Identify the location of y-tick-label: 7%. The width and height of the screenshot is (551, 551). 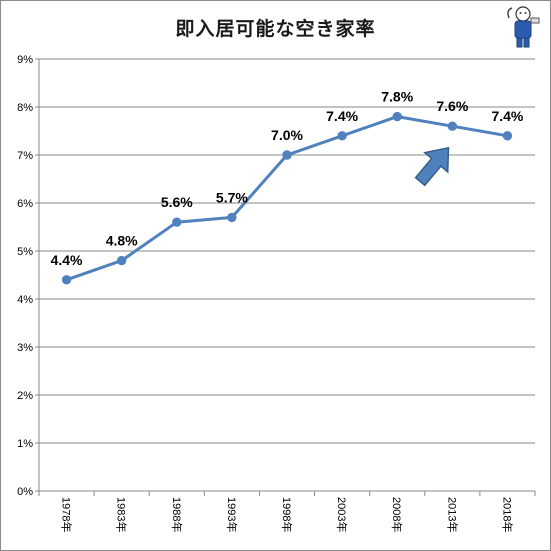
(25, 156).